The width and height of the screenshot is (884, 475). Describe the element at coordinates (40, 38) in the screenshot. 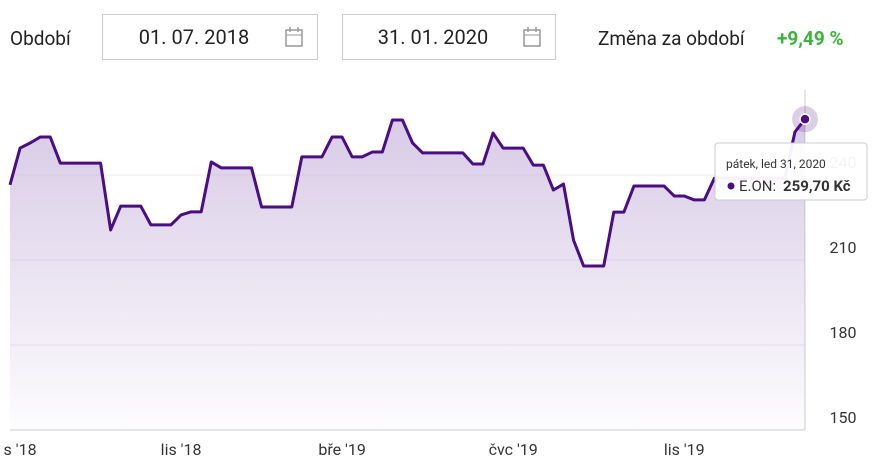

I see `period-label: Období` at that location.